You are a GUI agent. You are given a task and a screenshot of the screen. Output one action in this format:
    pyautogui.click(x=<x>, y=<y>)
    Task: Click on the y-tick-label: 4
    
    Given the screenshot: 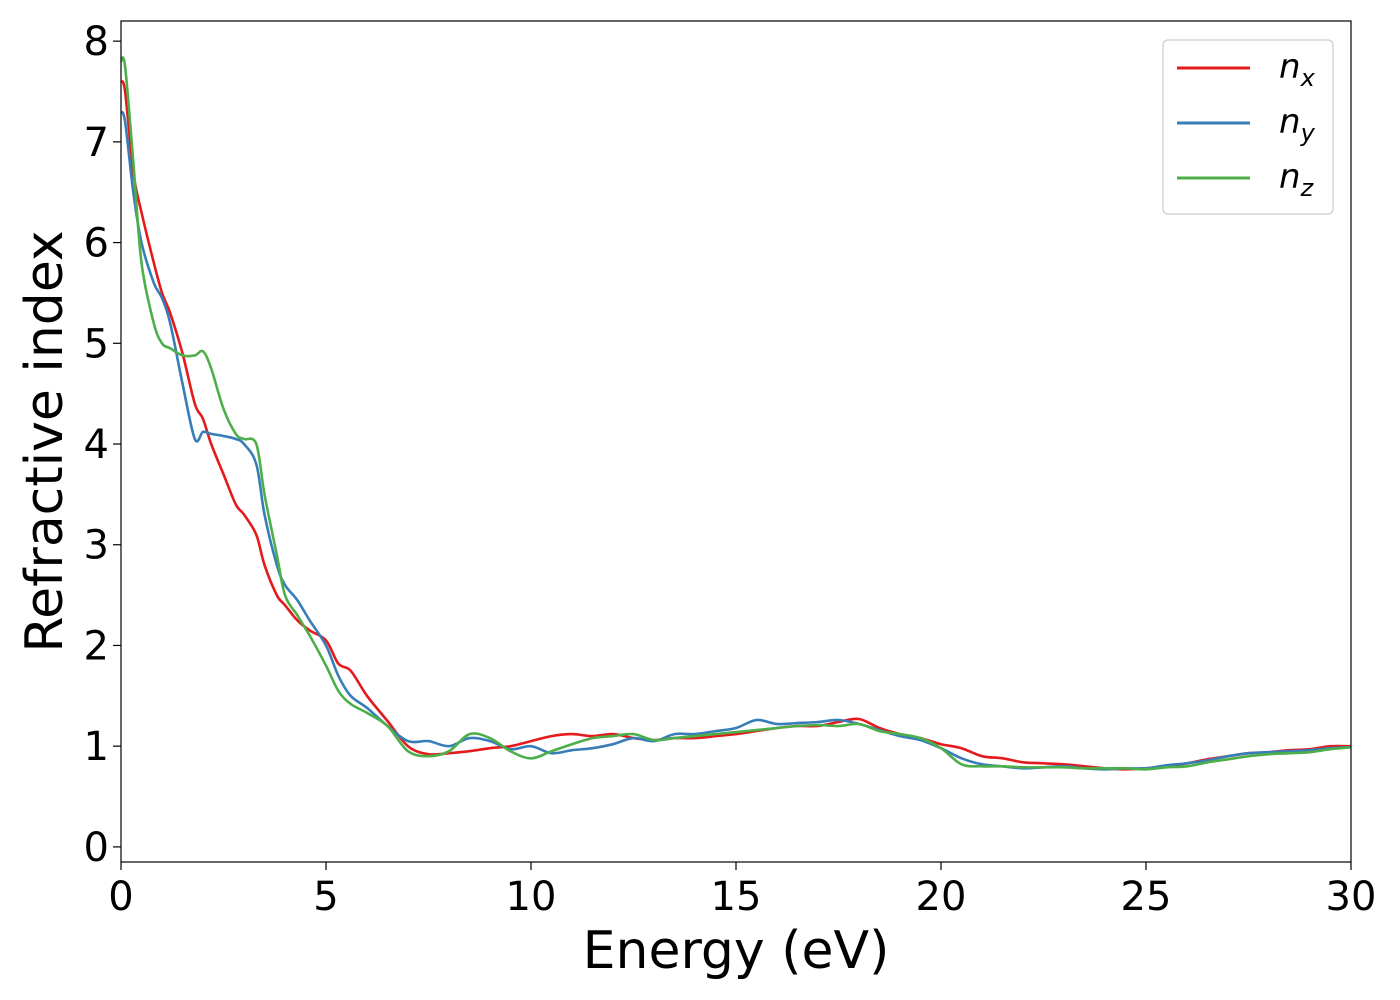 What is the action you would take?
    pyautogui.click(x=96, y=445)
    